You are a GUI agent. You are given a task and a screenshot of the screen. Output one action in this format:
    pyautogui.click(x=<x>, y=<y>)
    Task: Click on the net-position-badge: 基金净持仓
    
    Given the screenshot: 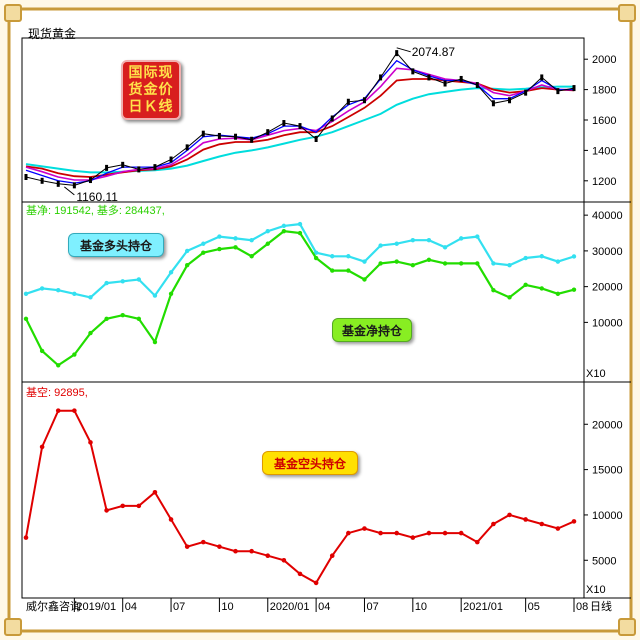 What is the action you would take?
    pyautogui.click(x=372, y=330)
    